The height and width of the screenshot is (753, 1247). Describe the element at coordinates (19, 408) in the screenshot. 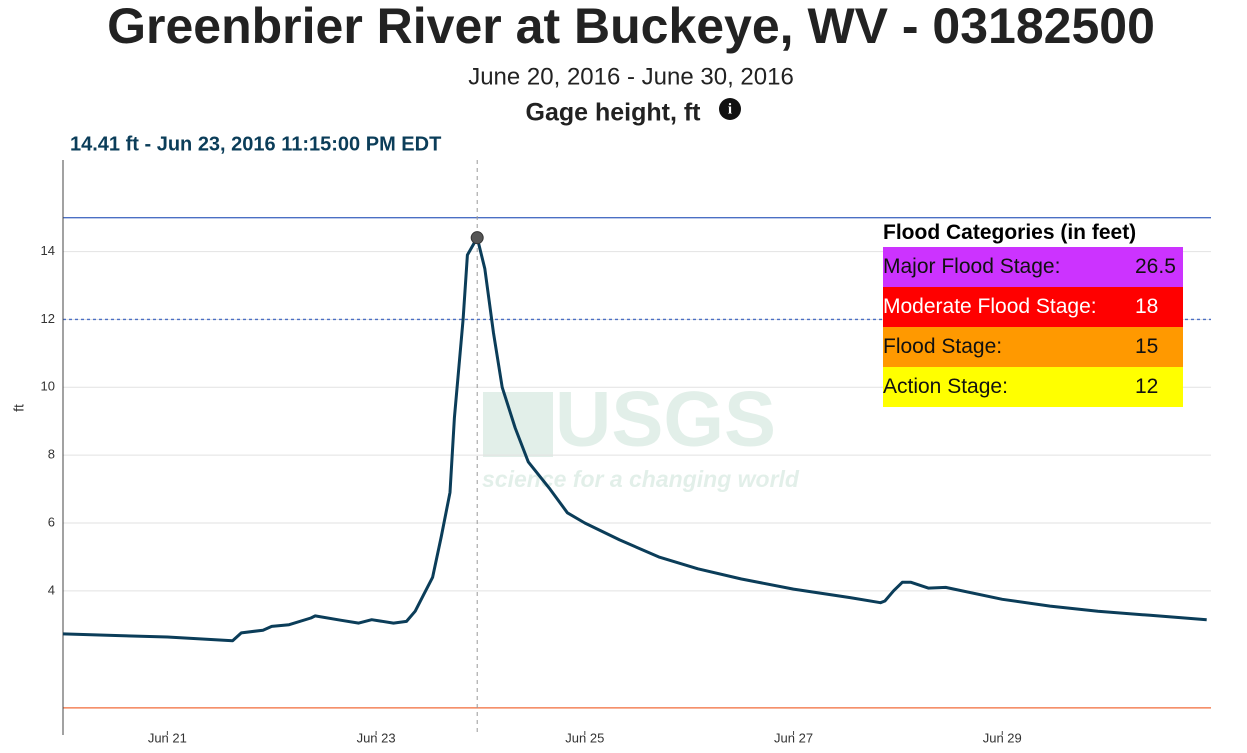

I see `y-axis-label: ft` at that location.